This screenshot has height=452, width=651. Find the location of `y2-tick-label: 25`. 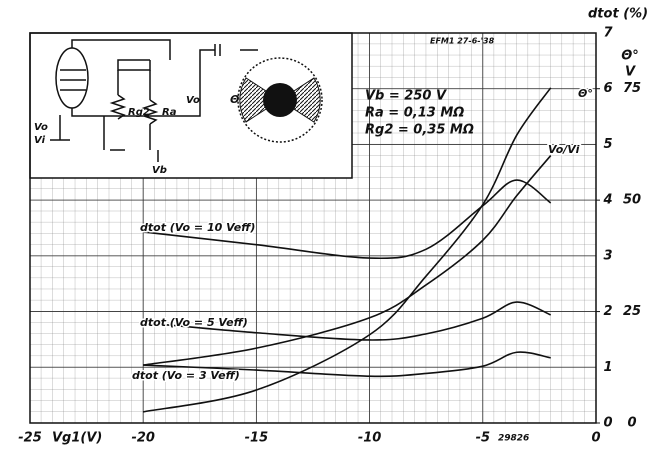

y2-tick-label: 25 is located at coordinates (632, 311).